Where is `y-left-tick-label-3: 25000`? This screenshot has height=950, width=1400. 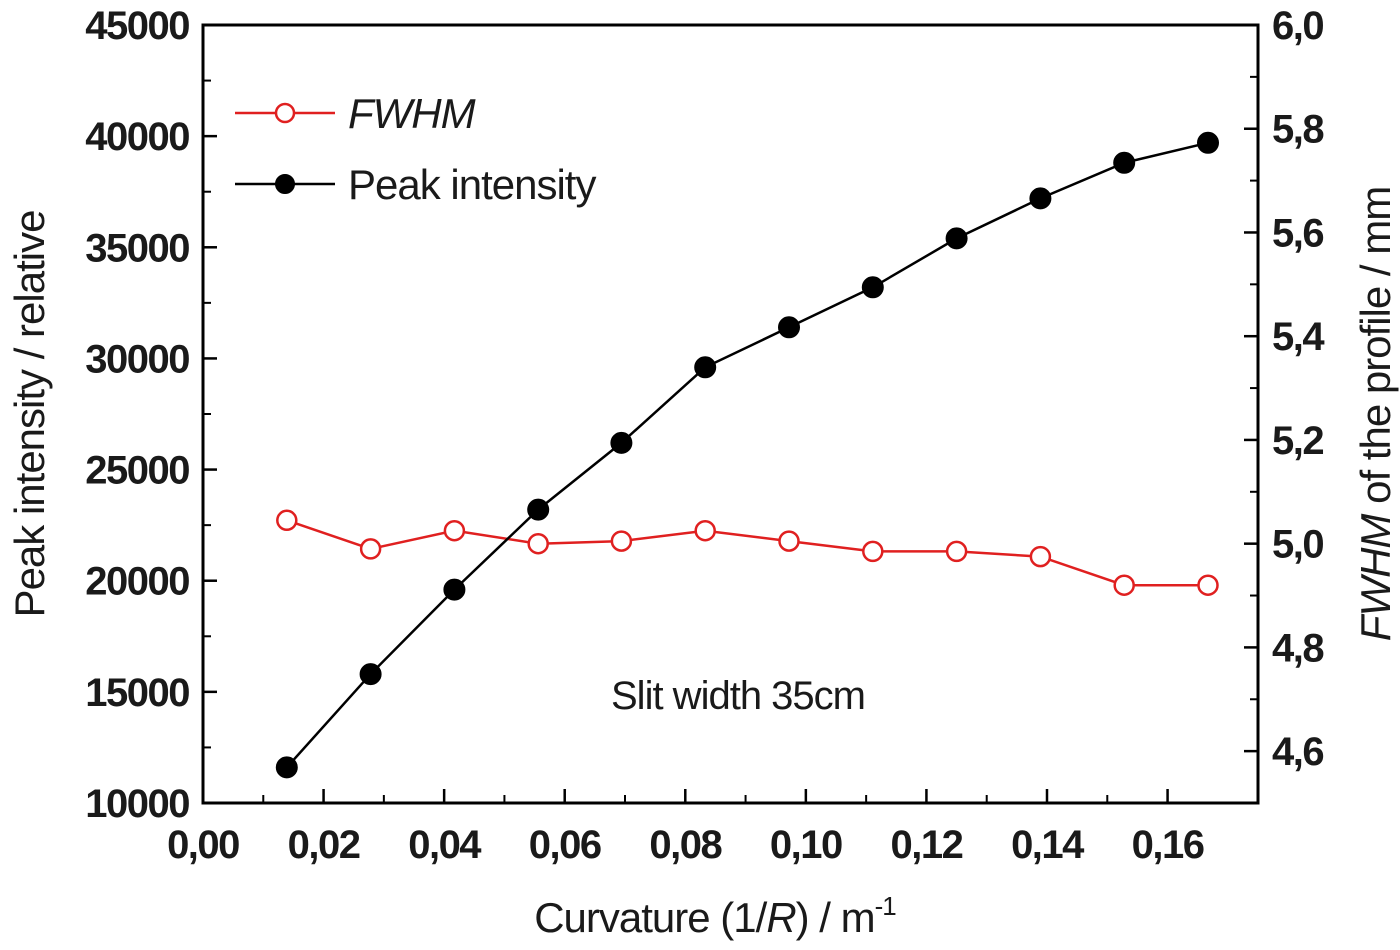
y-left-tick-label-3: 25000 is located at coordinates (137, 471).